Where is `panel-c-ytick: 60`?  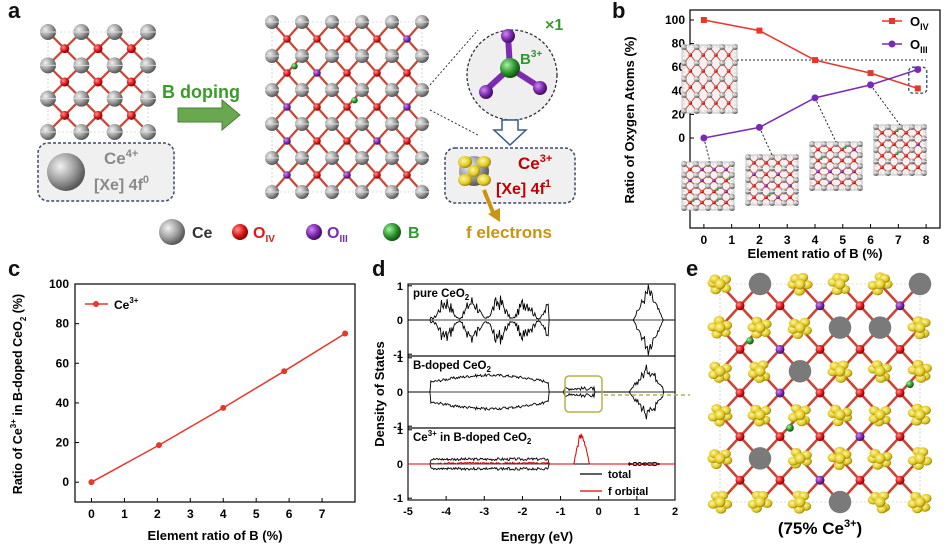
panel-c-ytick: 60 is located at coordinates (63, 363).